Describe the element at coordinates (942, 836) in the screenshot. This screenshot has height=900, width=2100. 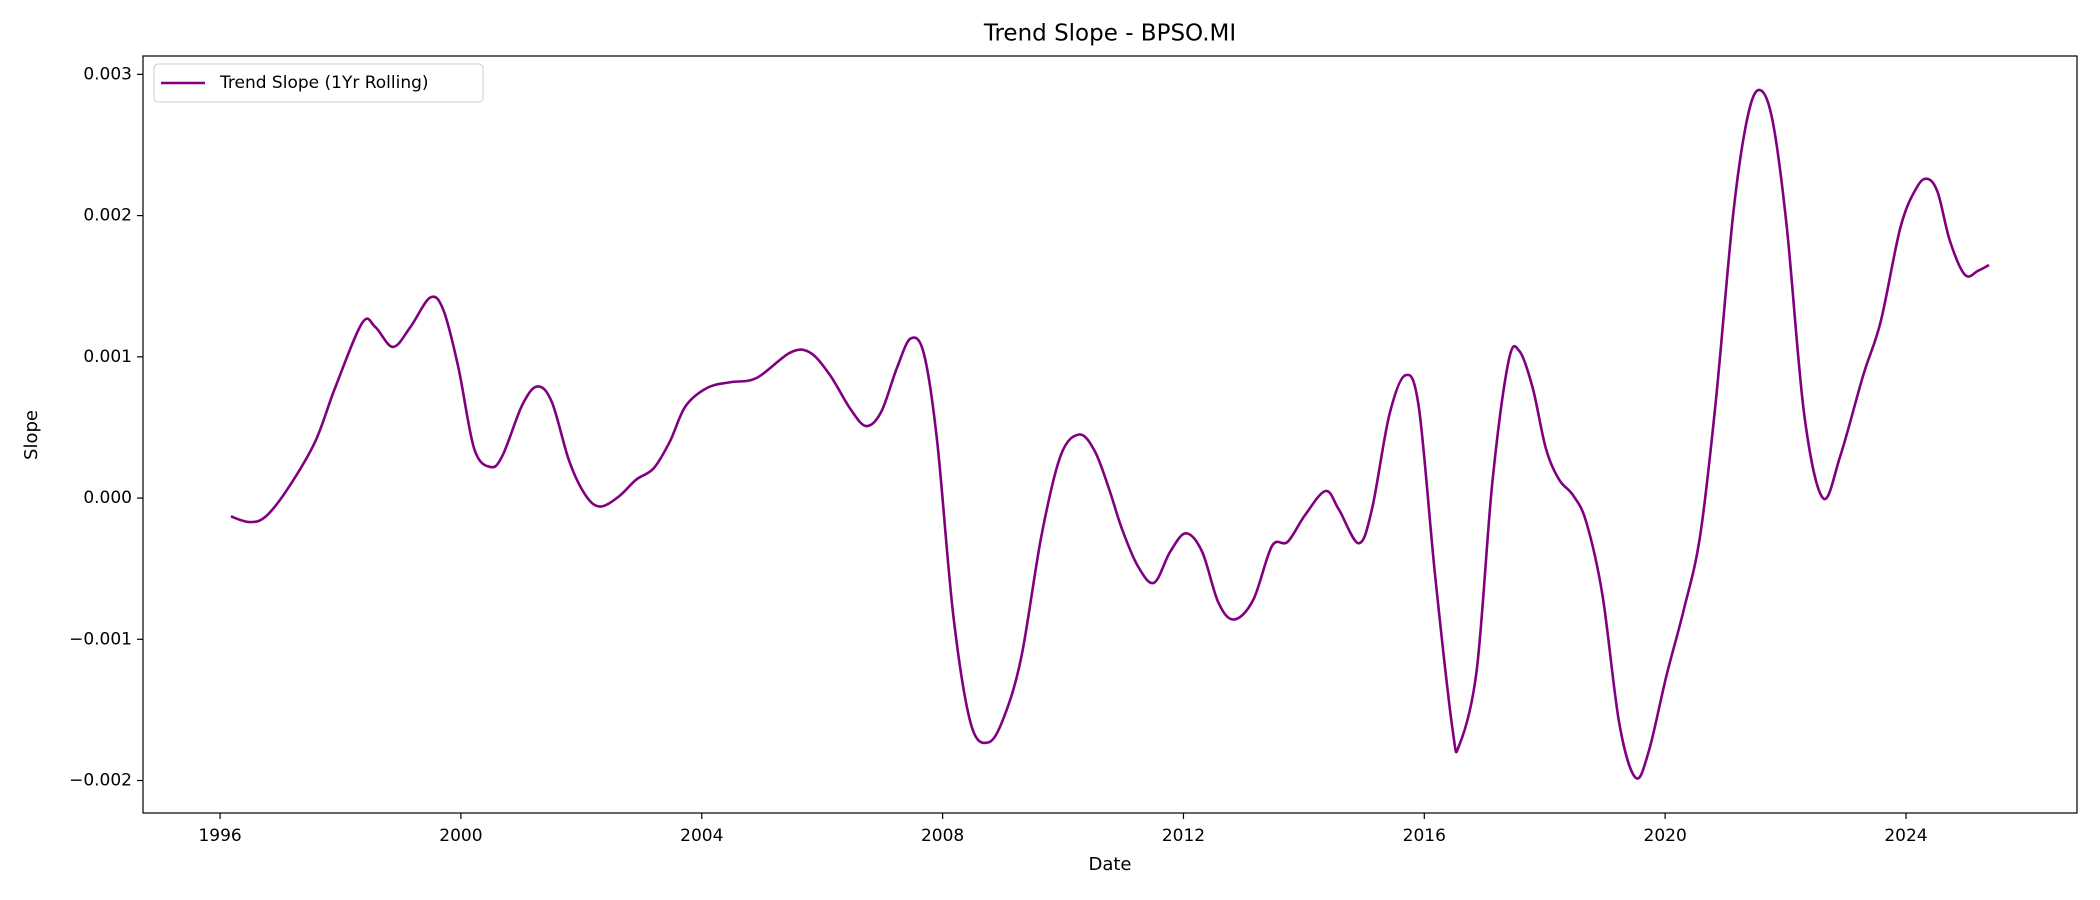
I see `x-tick-label: 2008` at that location.